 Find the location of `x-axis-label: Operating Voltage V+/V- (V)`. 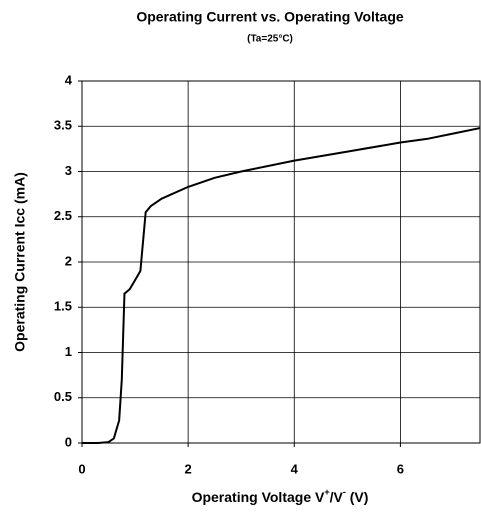

x-axis-label: Operating Voltage V+/V- (V) is located at coordinates (280, 495).